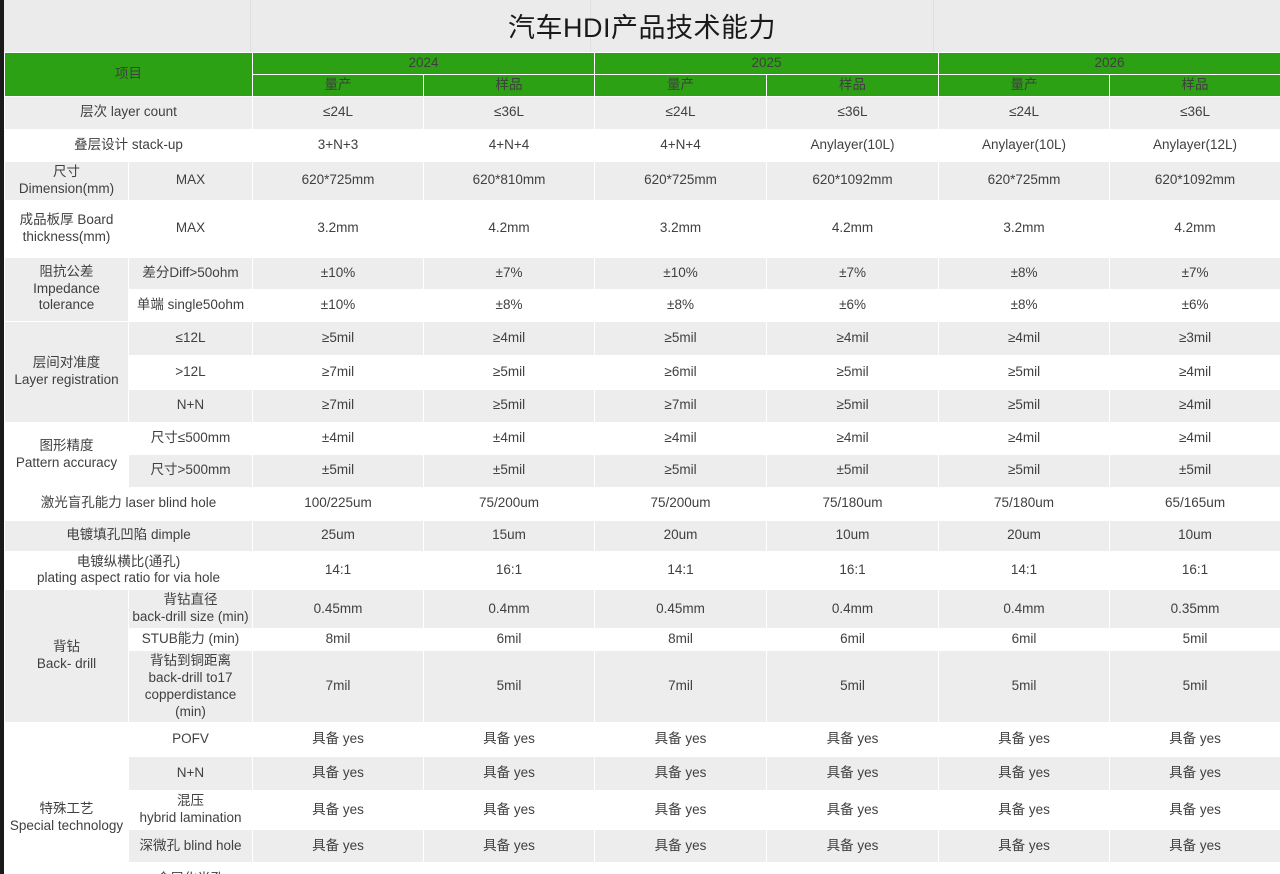  I want to click on table-row: N+N ≥7mil ≥5mil ≥7mil ≥5mil ≥5mil ≥4mil, so click(642, 405).